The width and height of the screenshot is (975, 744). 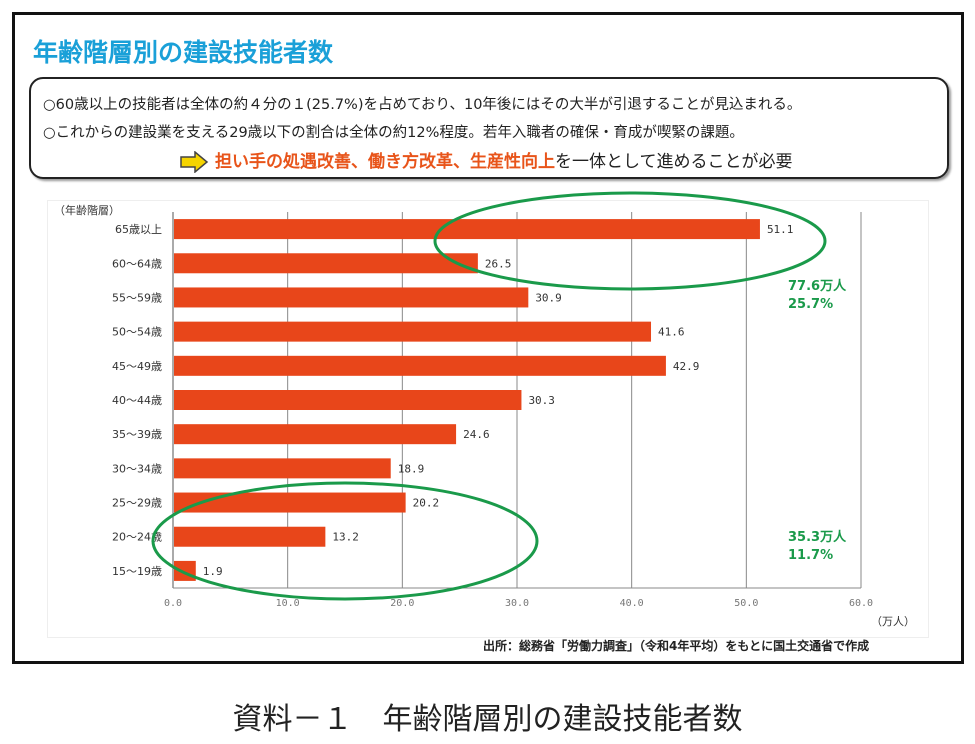 What do you see at coordinates (476, 434) in the screenshot?
I see `value-label: 24.6` at bounding box center [476, 434].